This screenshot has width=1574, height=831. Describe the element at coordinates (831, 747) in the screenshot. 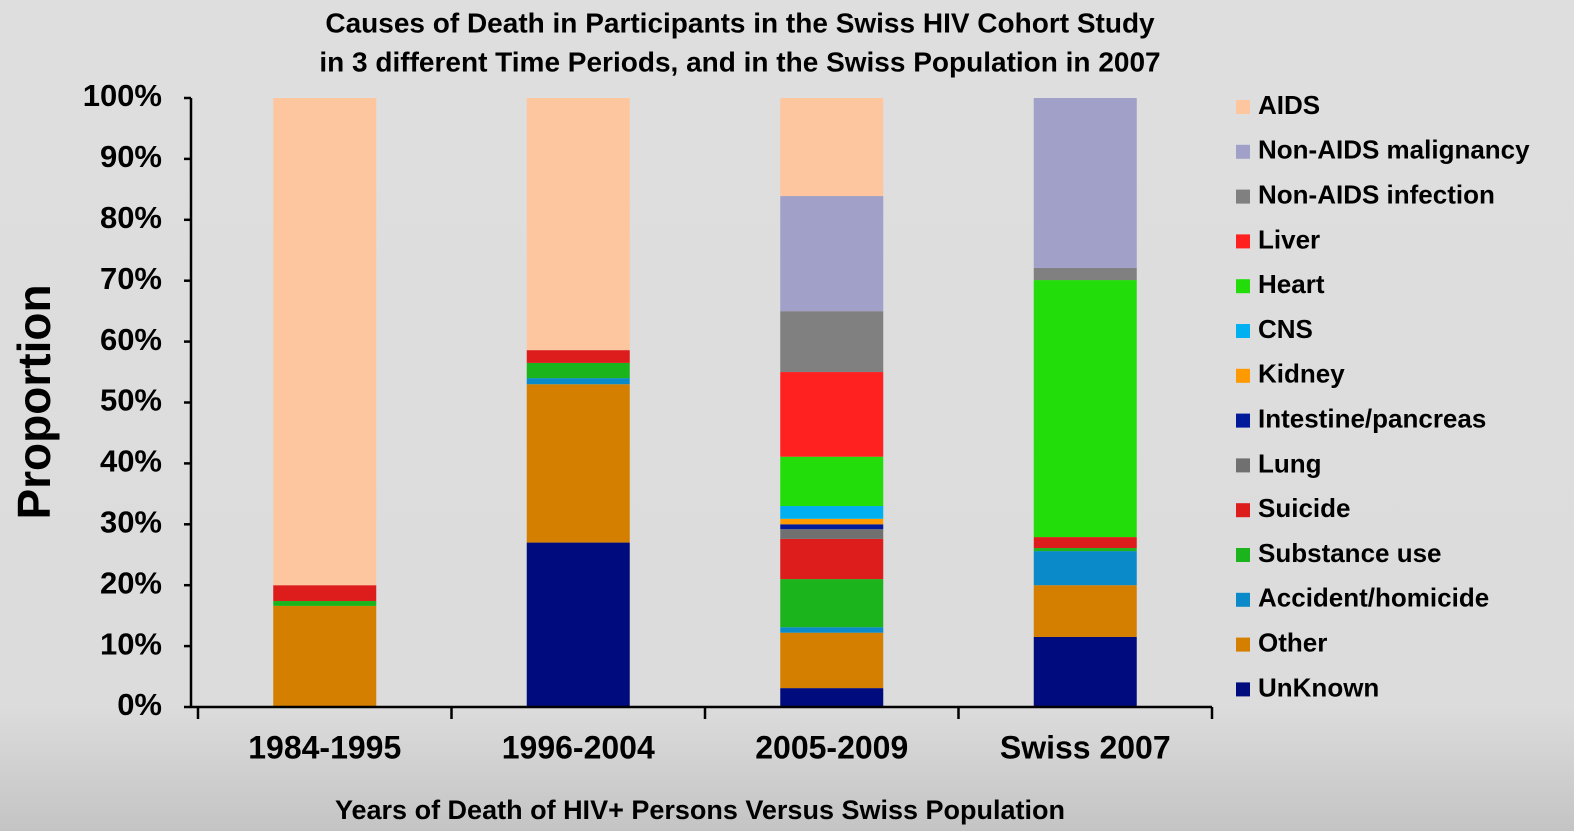

I see `x-tick-label: 2005-2009` at that location.